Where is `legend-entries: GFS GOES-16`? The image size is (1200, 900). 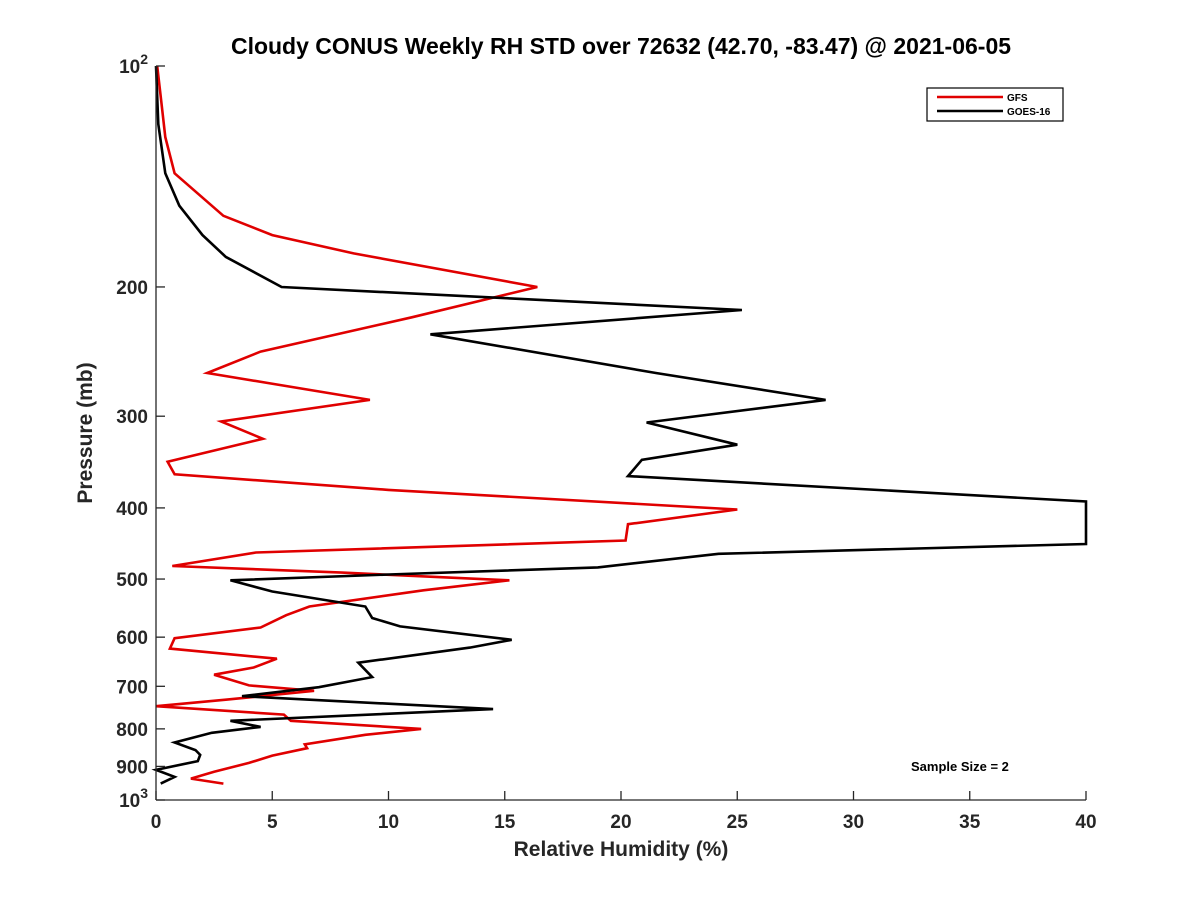
legend-entries: GFS GOES-16 is located at coordinates (994, 105).